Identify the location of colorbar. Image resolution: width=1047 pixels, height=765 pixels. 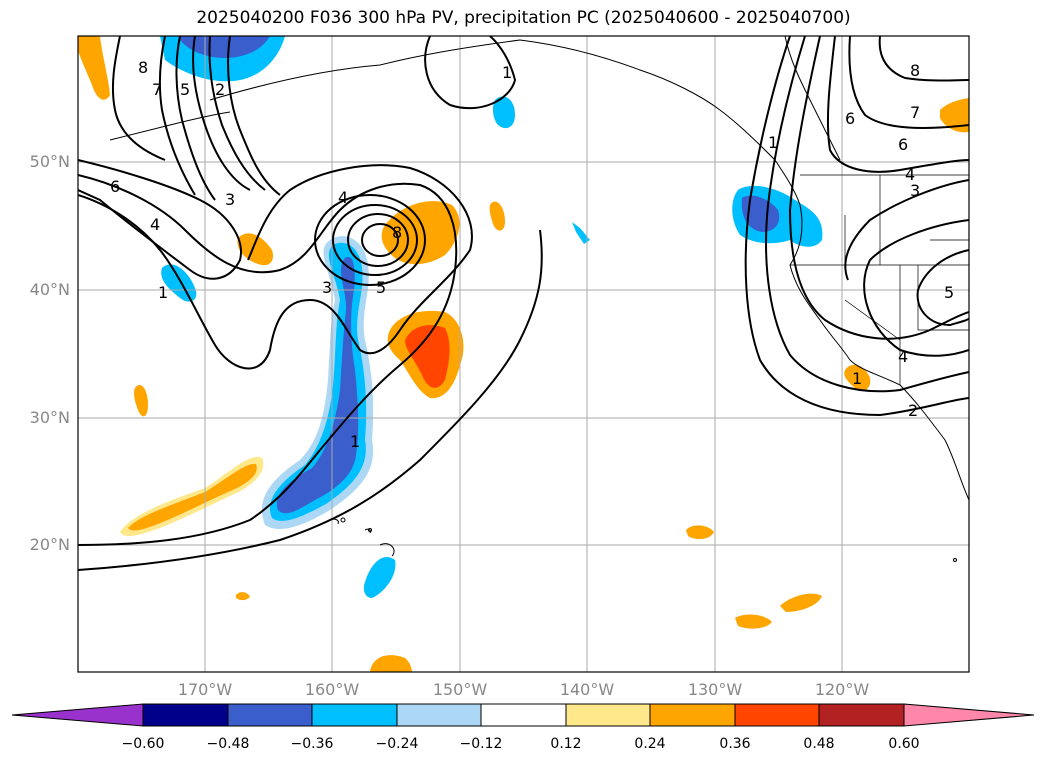
(523, 715).